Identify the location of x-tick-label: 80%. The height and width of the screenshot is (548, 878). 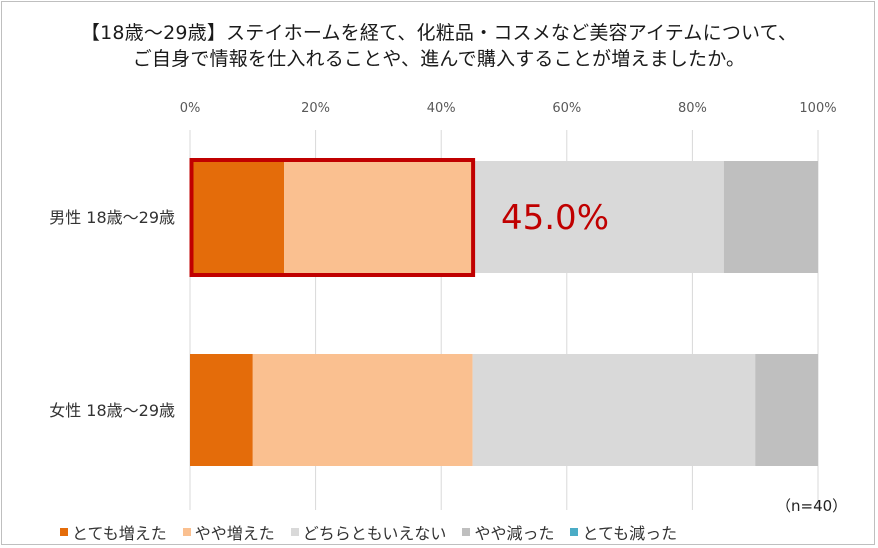
(692, 108).